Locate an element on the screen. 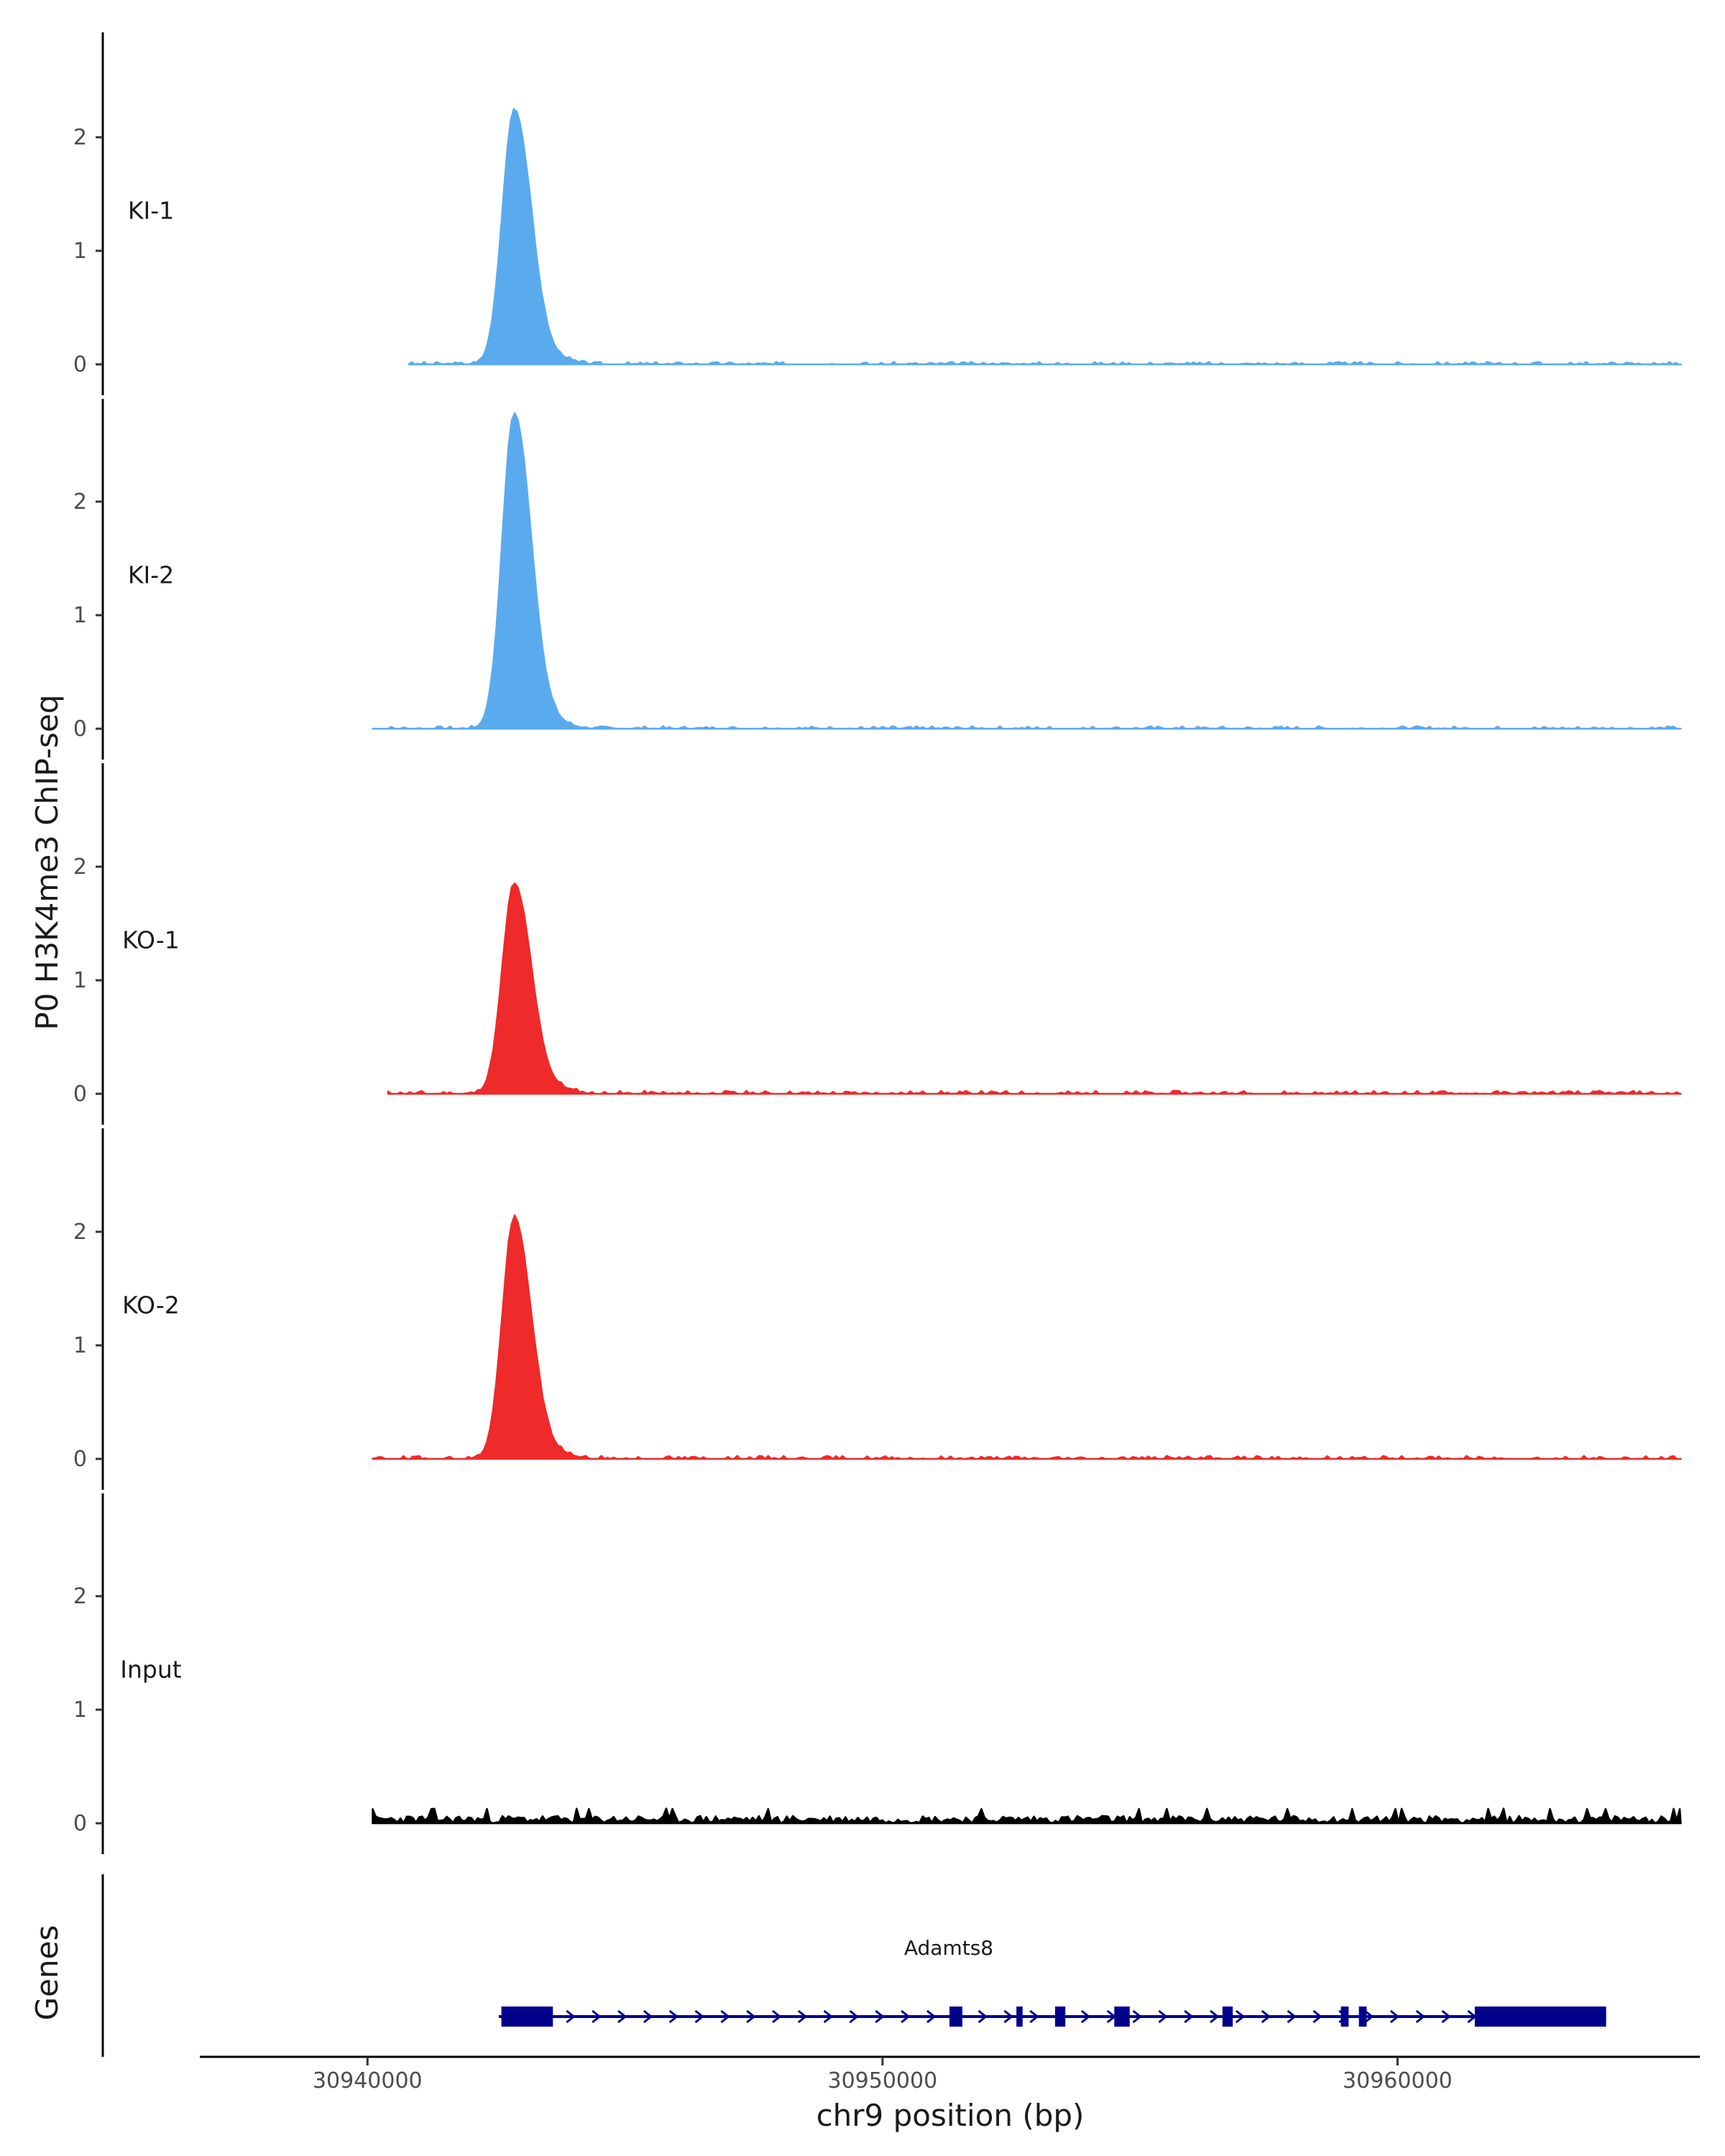  track-label: KI-2 is located at coordinates (151, 575).